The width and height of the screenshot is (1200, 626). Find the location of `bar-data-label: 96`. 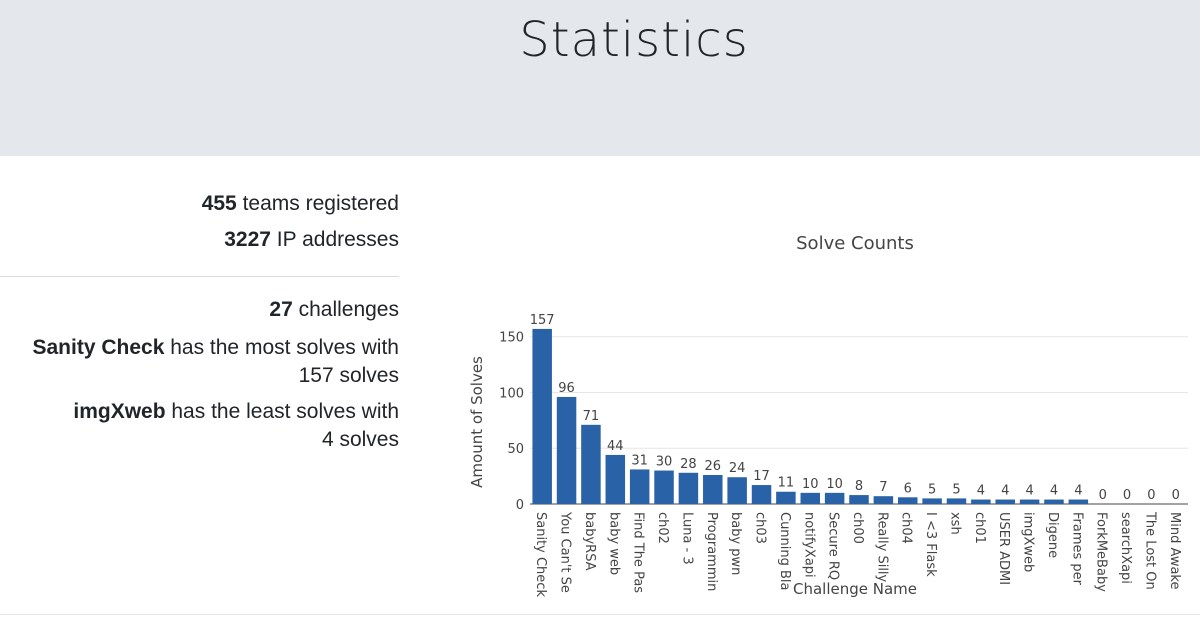

bar-data-label: 96 is located at coordinates (566, 388).